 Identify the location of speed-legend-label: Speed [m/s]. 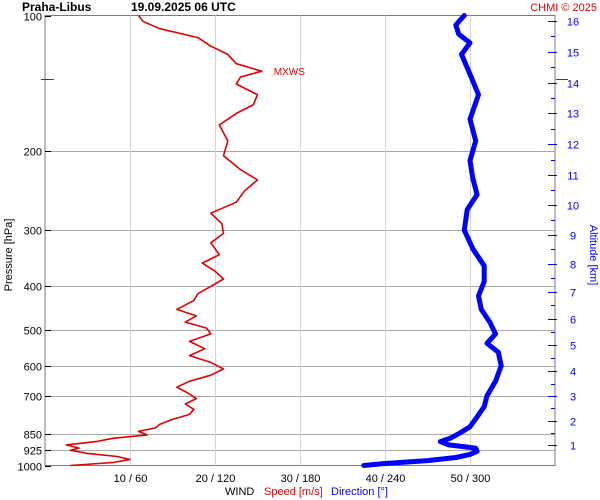
(293, 492).